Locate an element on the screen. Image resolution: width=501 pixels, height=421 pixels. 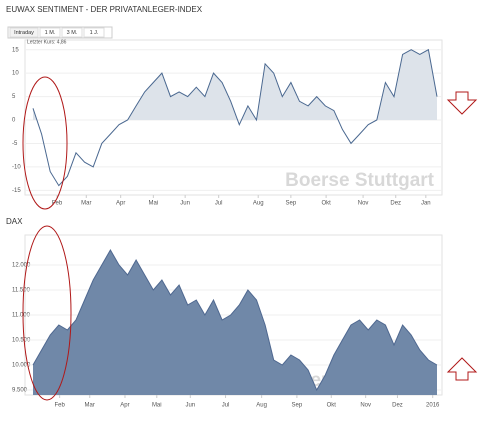
tab-label: 1 J. is located at coordinates (94, 33).